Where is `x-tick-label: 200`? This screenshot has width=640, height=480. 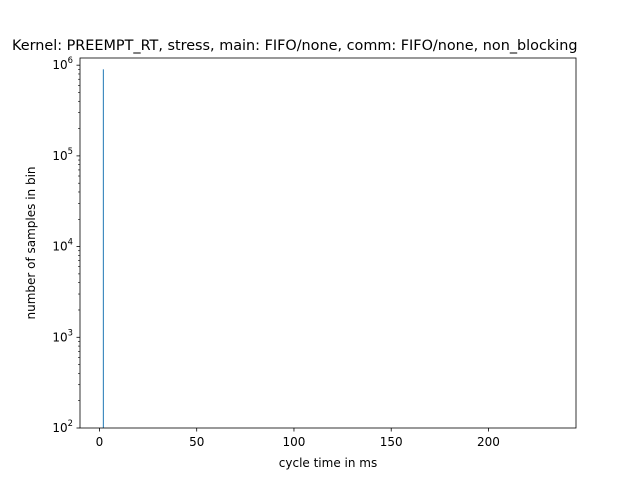
x-tick-label: 200 is located at coordinates (488, 442).